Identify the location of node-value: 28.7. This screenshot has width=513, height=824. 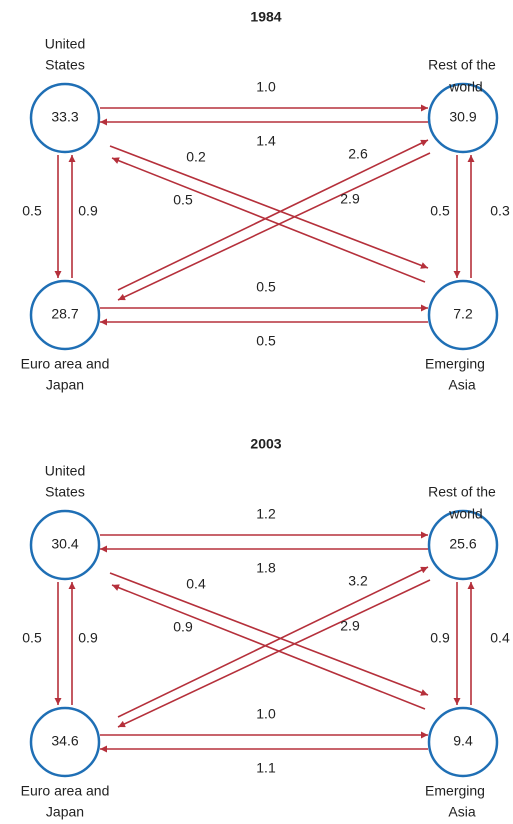
(64, 314).